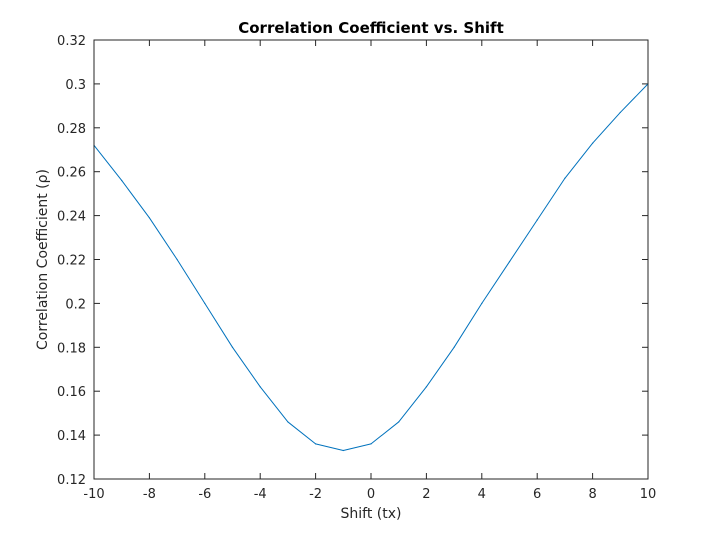 This screenshot has width=716, height=538. What do you see at coordinates (204, 494) in the screenshot?
I see `x-tick-label: -6` at bounding box center [204, 494].